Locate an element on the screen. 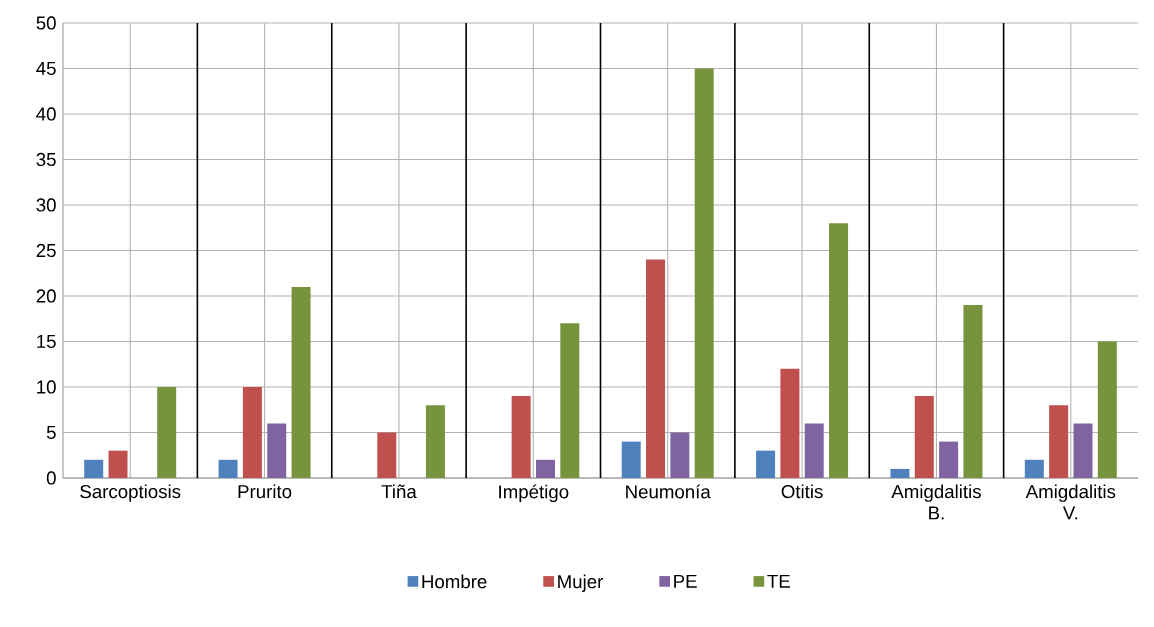 This screenshot has height=627, width=1154. x-tick-label: Tiña is located at coordinates (399, 491).